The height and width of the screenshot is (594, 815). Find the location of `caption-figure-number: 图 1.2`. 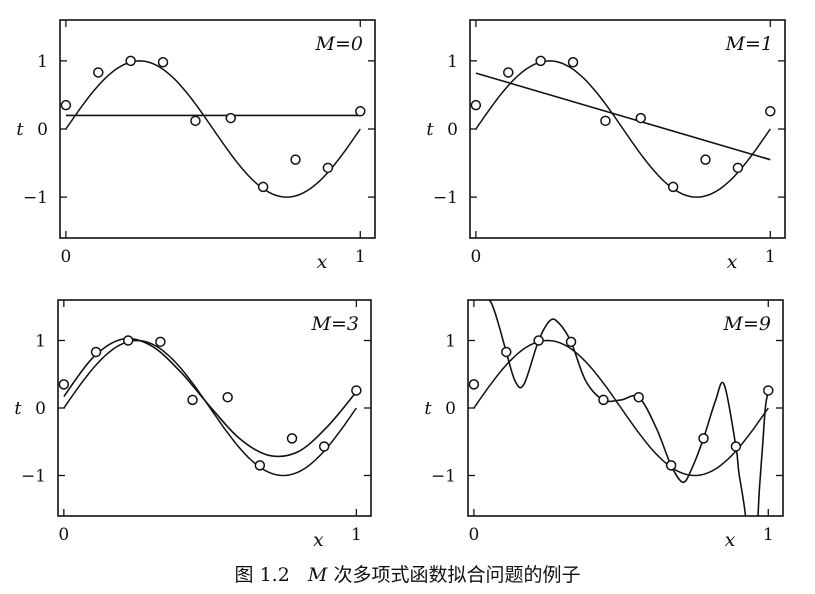

caption-figure-number: 图 1.2 is located at coordinates (262, 575).